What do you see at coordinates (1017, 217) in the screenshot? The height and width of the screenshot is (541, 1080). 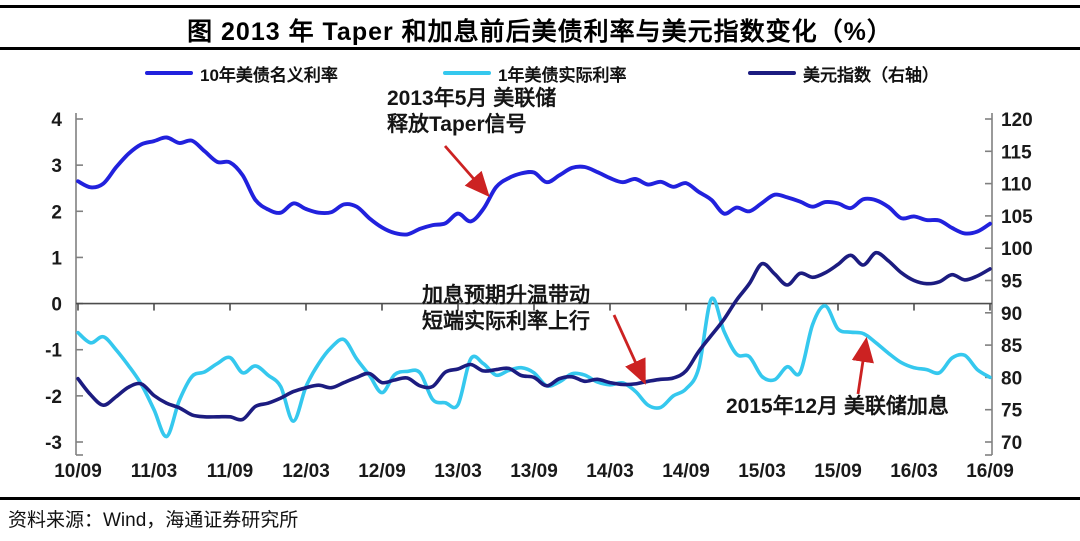 I see `y-right-tick-label: 105` at bounding box center [1017, 217].